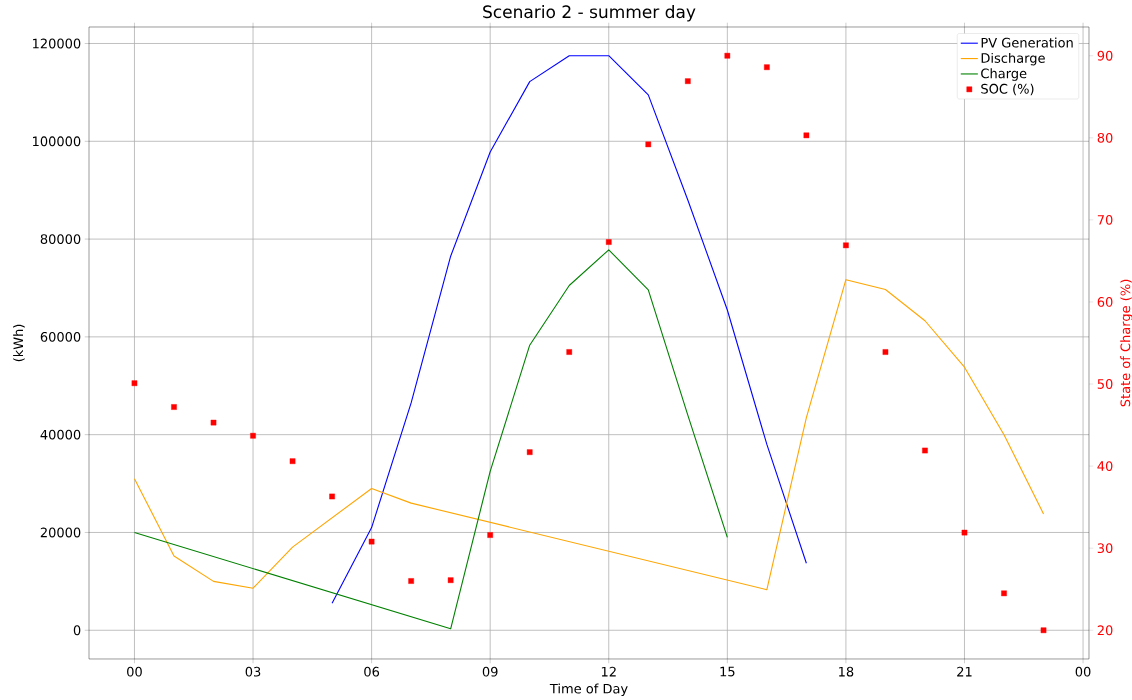 The height and width of the screenshot is (700, 1132). What do you see at coordinates (964, 671) in the screenshot?
I see `x-tick-label: 21` at bounding box center [964, 671].